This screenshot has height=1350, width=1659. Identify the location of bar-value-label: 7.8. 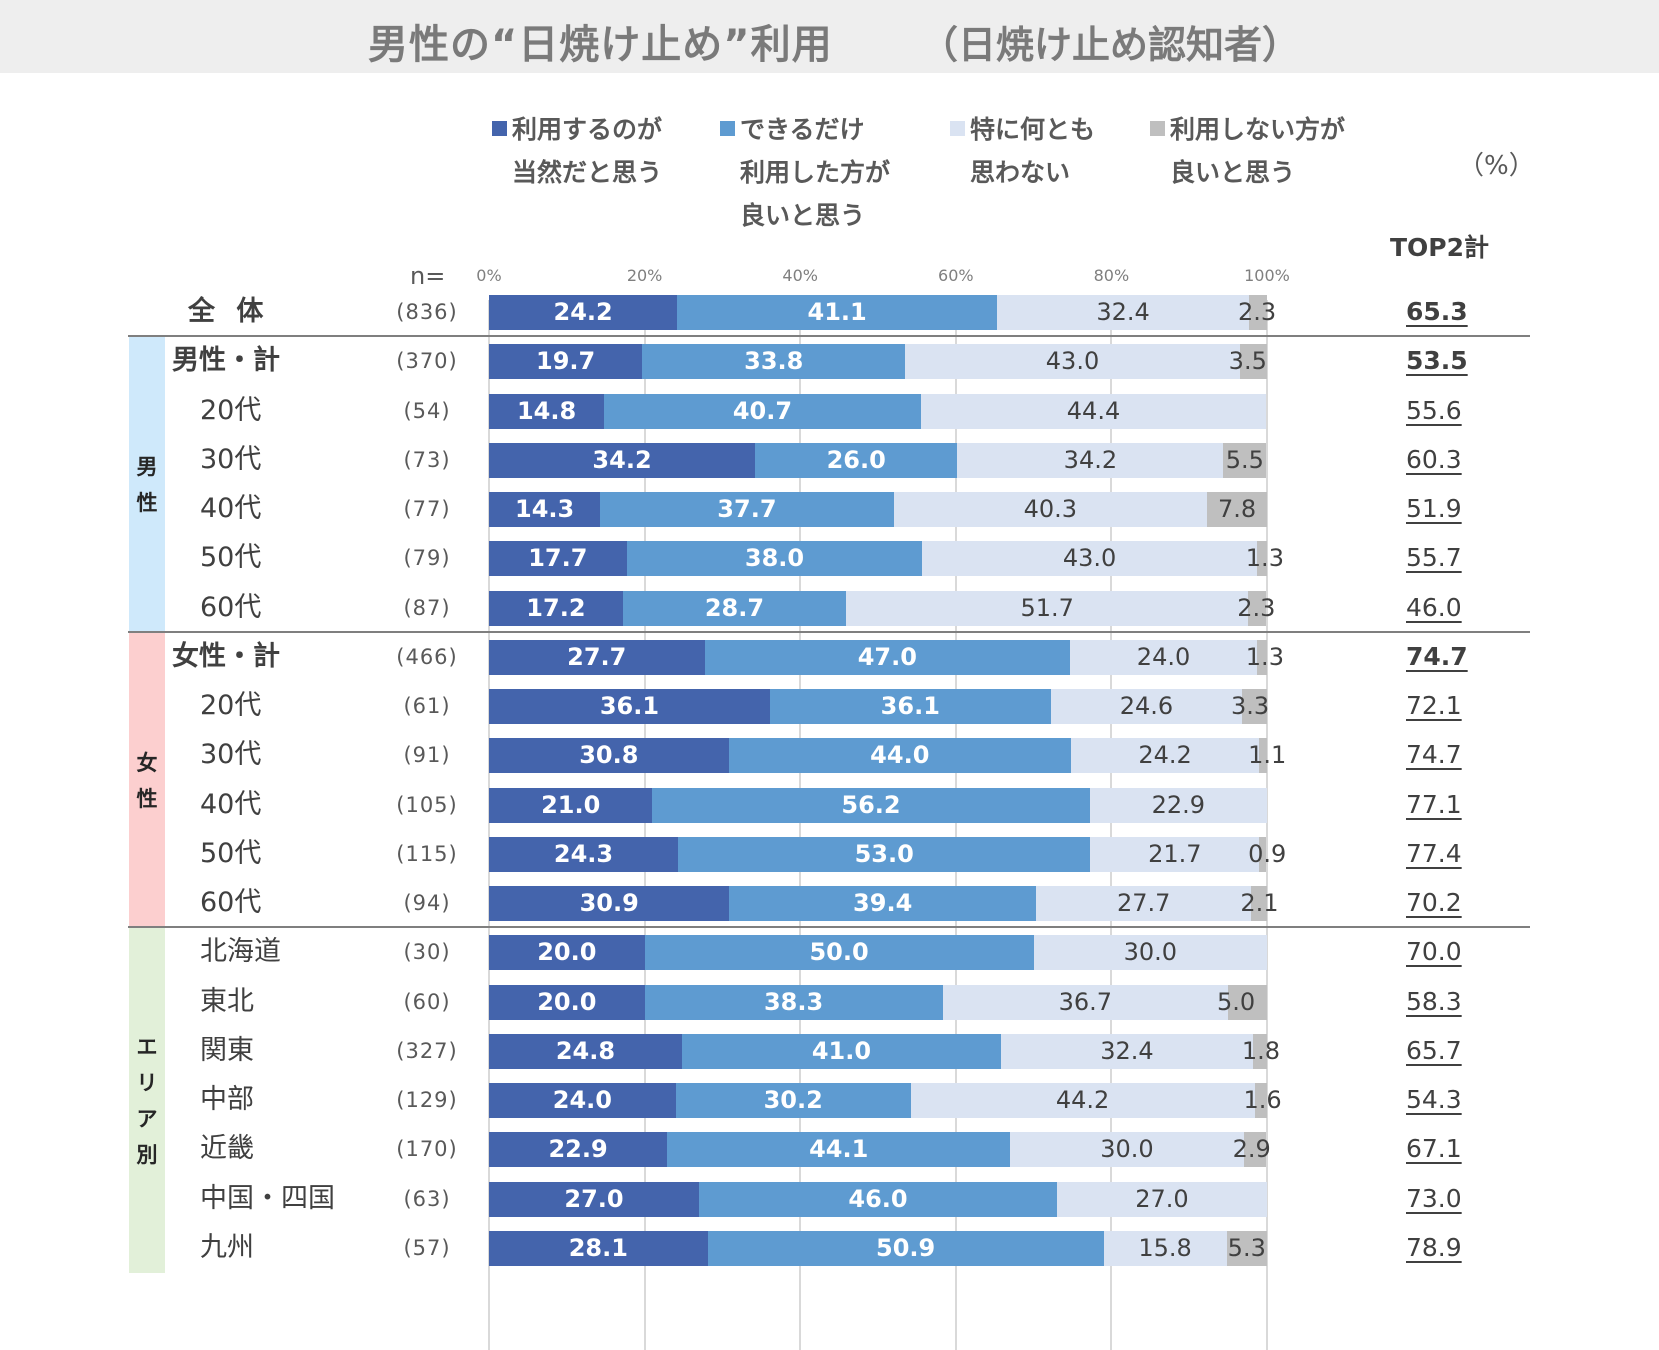
(1237, 509).